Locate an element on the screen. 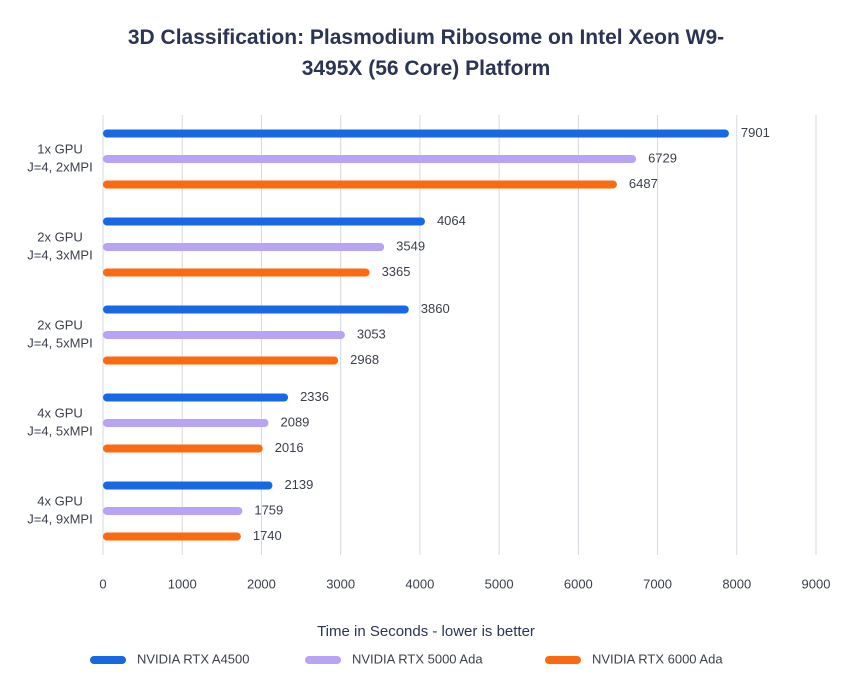  legend-label: NVIDIA RTX 5000 Ada is located at coordinates (417, 658).